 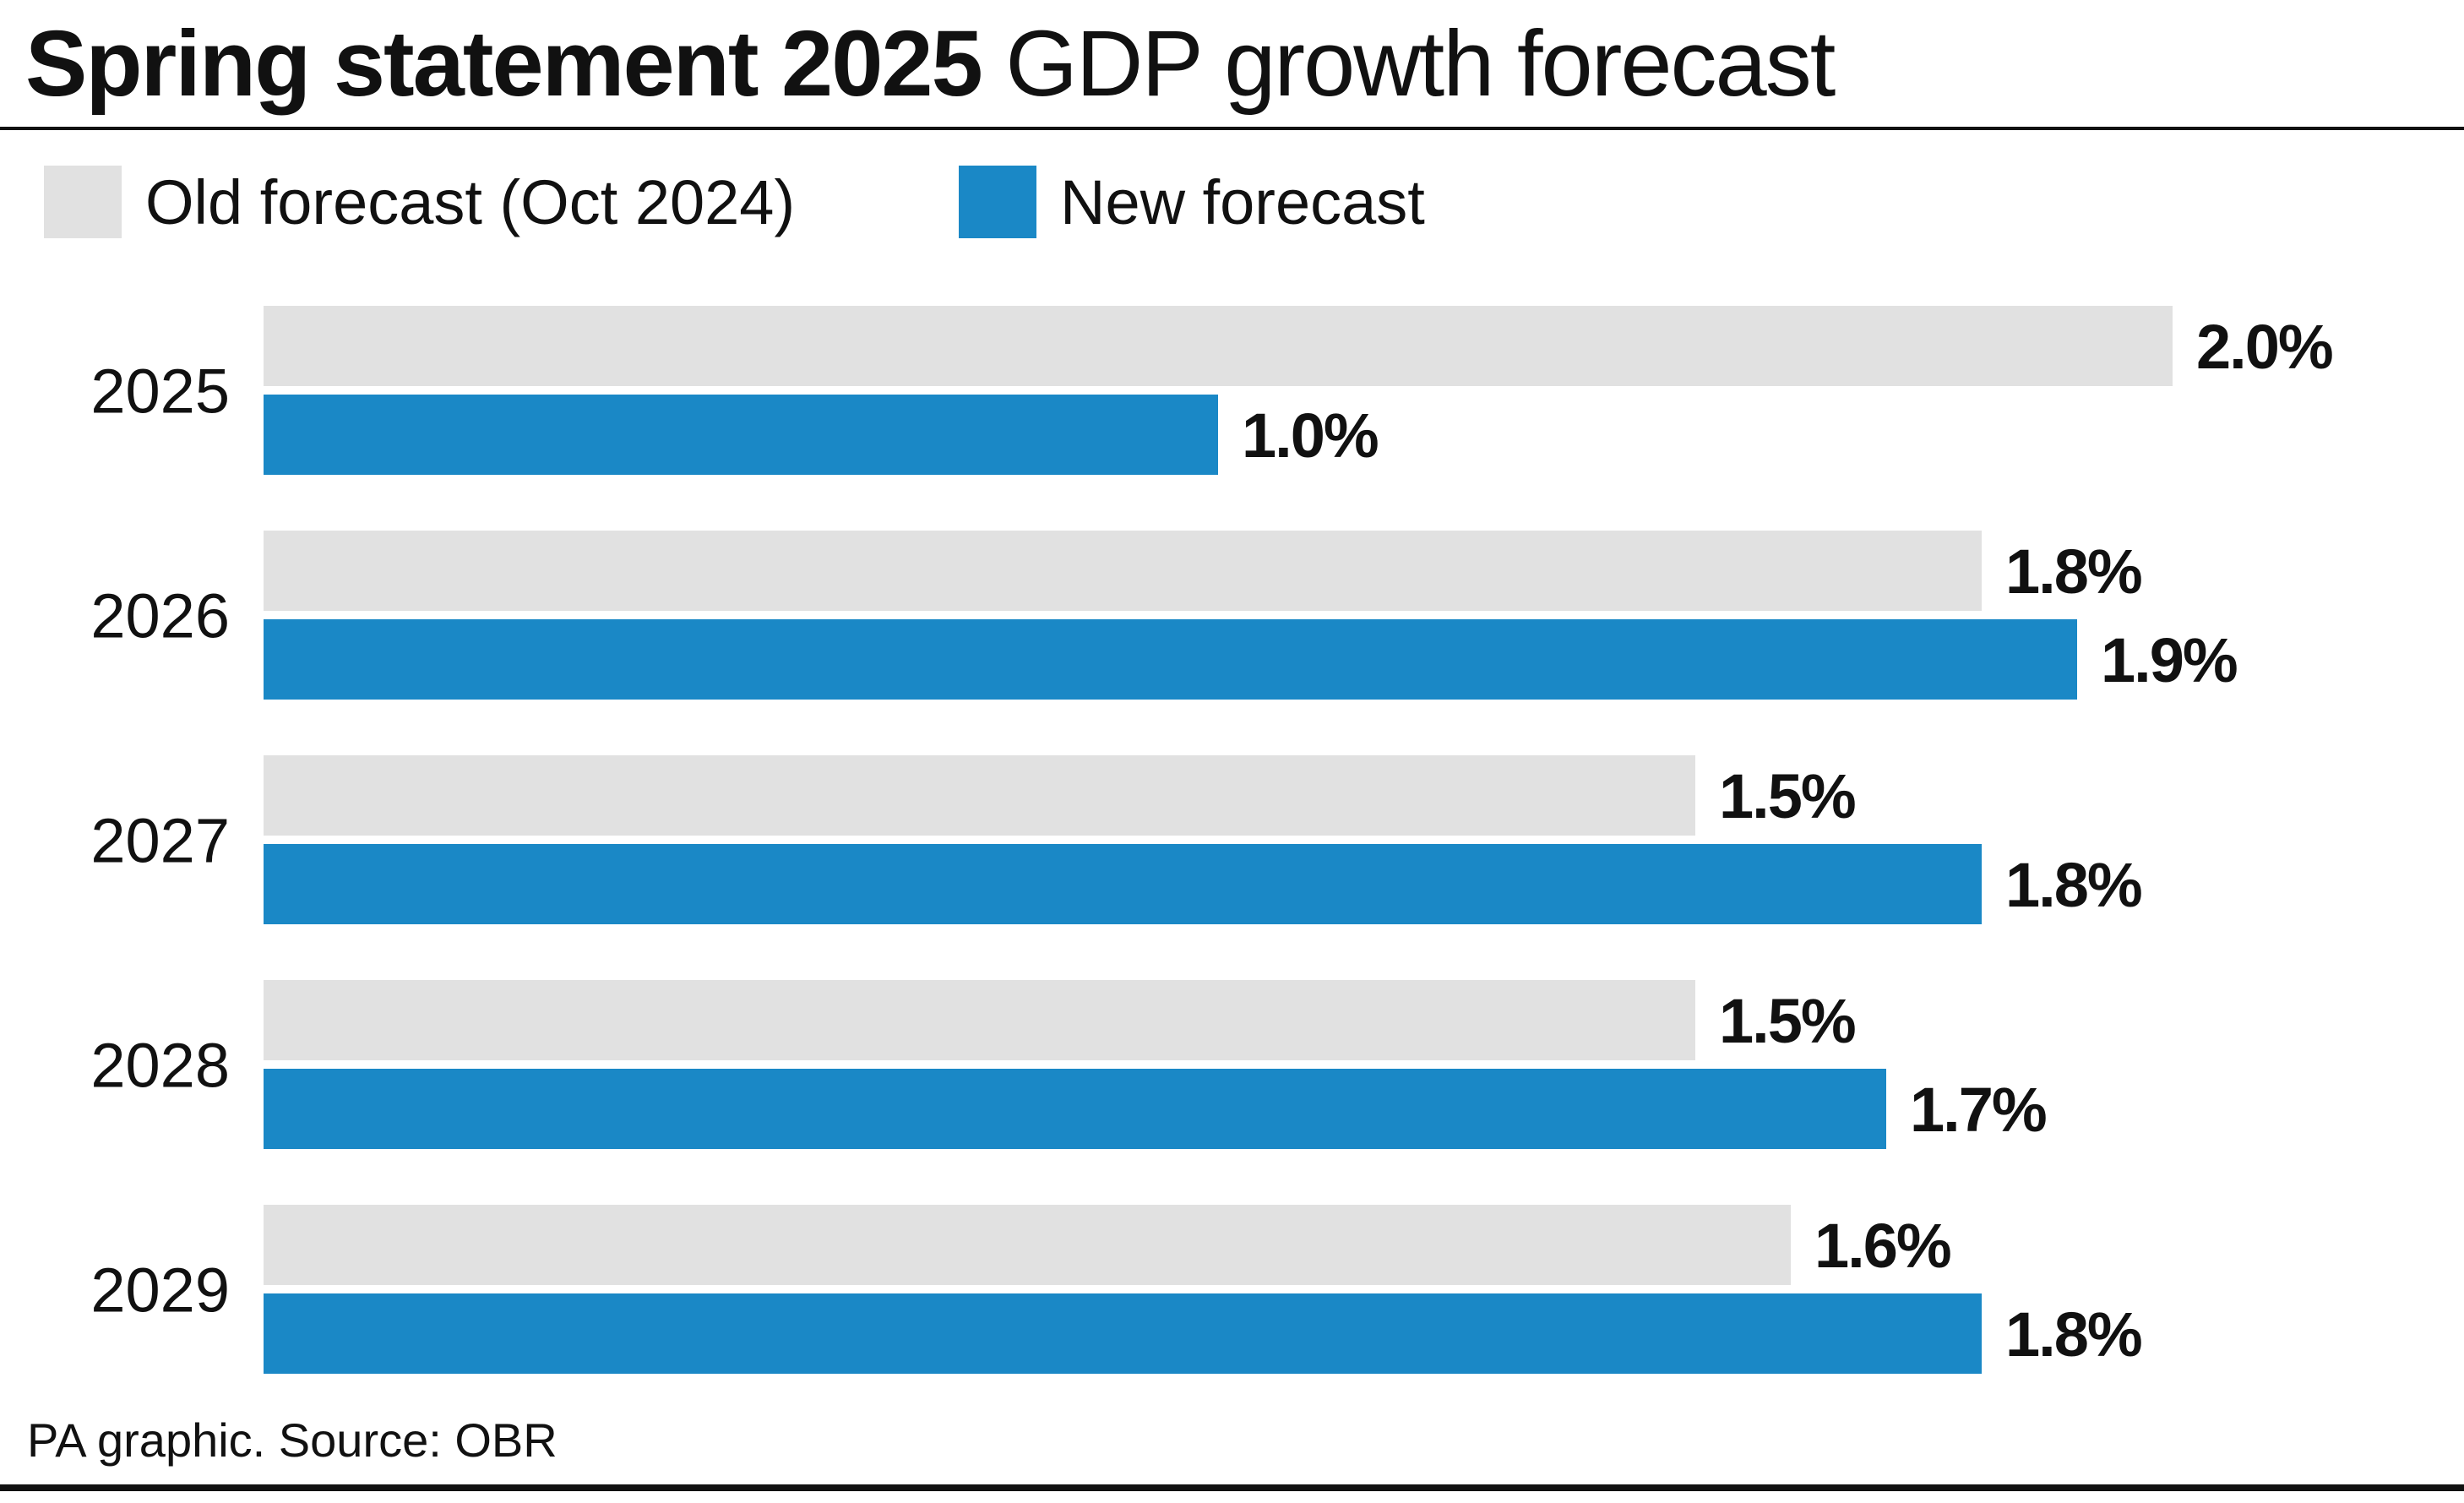 I want to click on value-label-new-2027: 1.8%, so click(x=2073, y=885).